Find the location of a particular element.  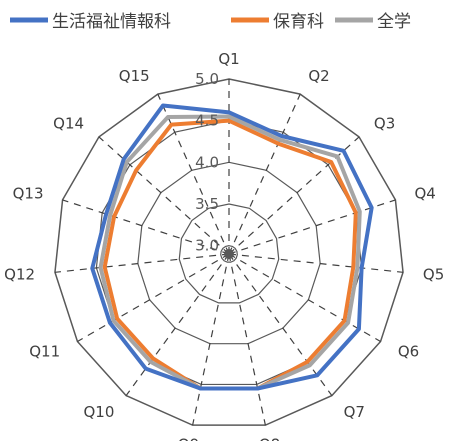

category-label-q7: Q7 is located at coordinates (354, 412).